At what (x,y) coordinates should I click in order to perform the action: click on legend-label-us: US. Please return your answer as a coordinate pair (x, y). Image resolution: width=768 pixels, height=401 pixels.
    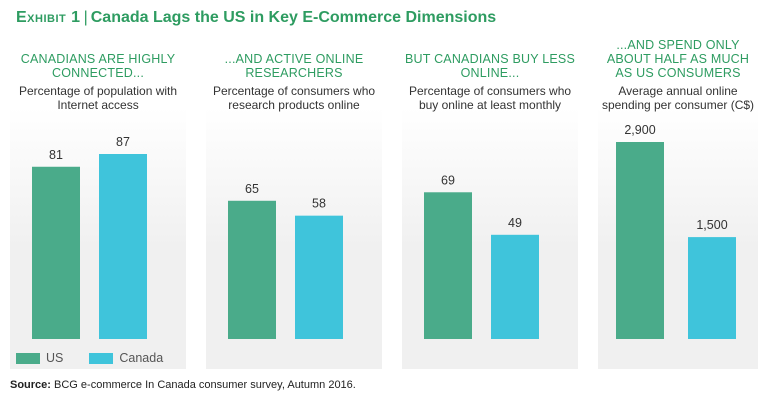
    Looking at the image, I should click on (55, 358).